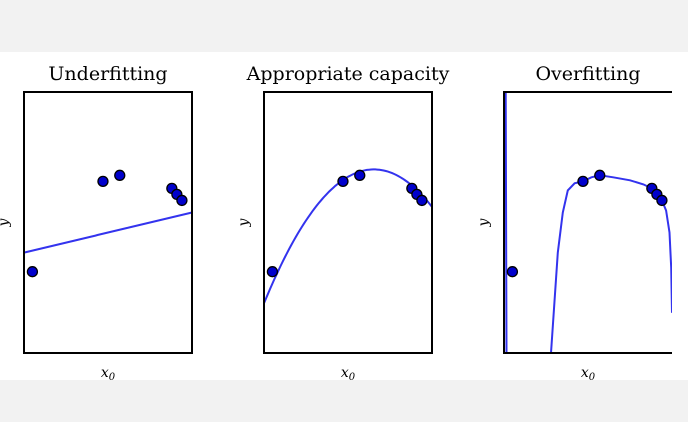 This screenshot has height=422, width=688. Describe the element at coordinates (107, 74) in the screenshot. I see `panel-title: Underfitting` at that location.